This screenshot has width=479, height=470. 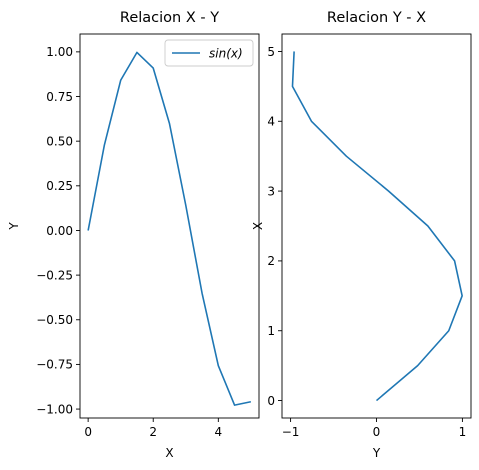 What do you see at coordinates (169, 453) in the screenshot?
I see `x-axis-label: X` at bounding box center [169, 453].